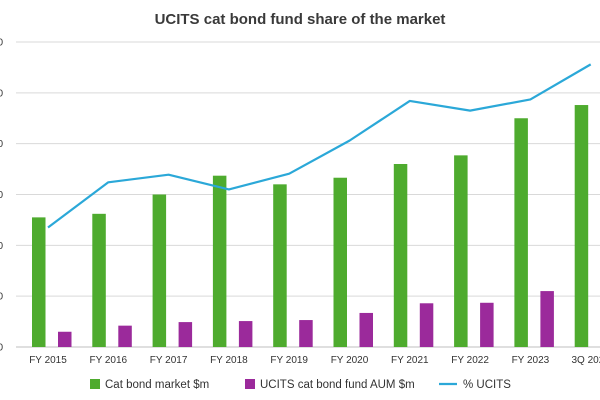 The image size is (600, 400). Describe the element at coordinates (48, 360) in the screenshot. I see `x-tick-label: FY 2015` at that location.